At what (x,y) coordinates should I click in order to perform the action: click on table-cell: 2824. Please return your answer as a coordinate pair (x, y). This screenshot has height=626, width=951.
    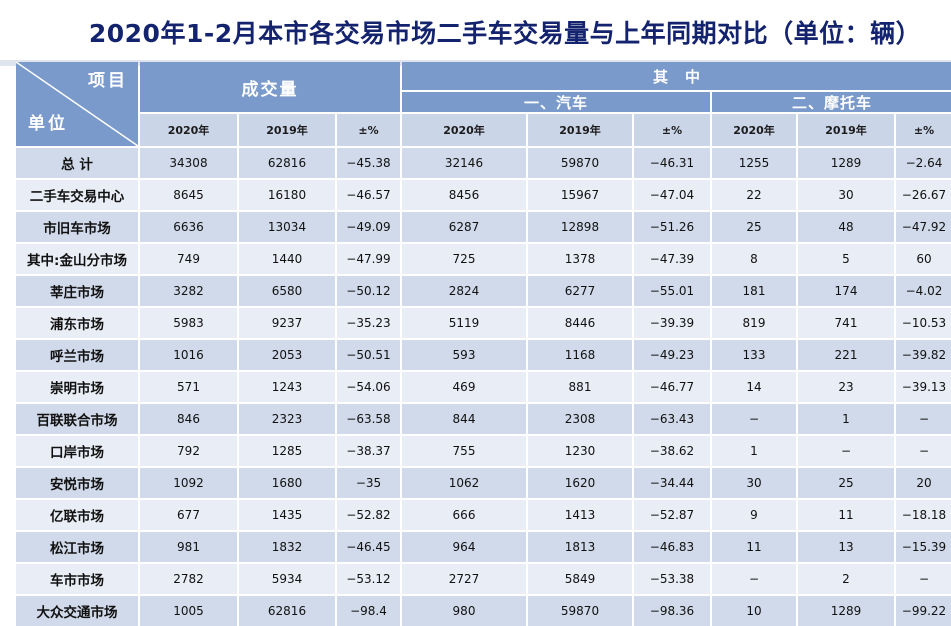
    Looking at the image, I should click on (464, 291).